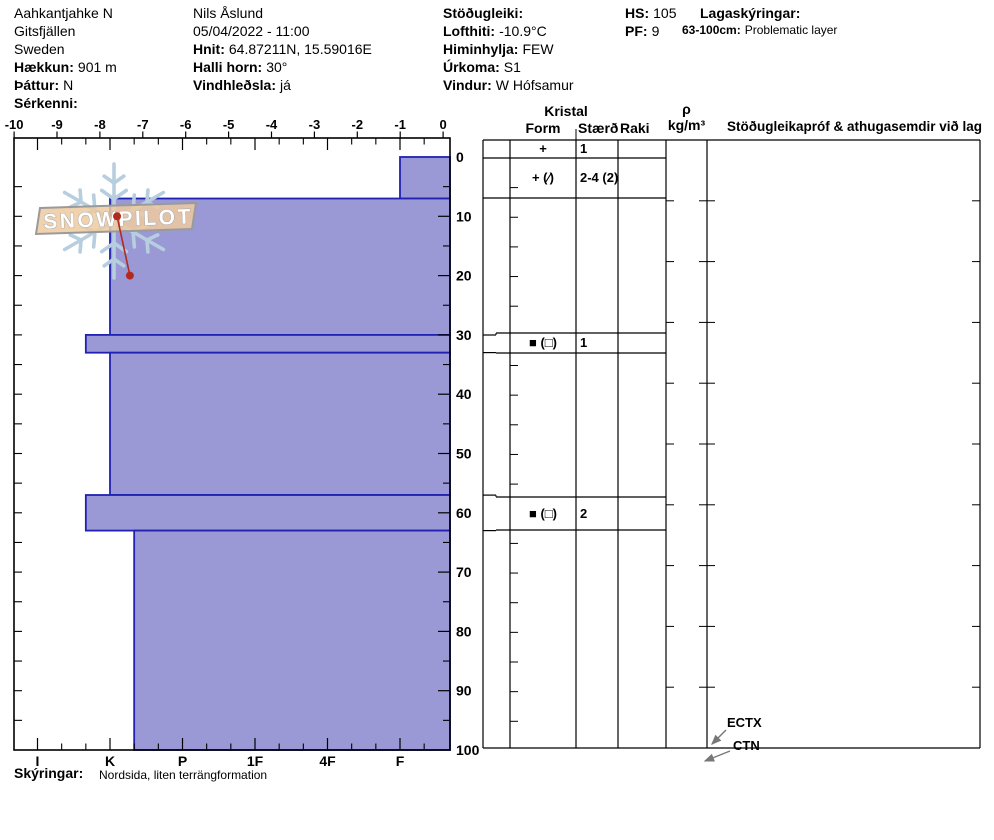 This screenshot has width=994, height=840. What do you see at coordinates (327, 761) in the screenshot?
I see `svg-text: 4F` at bounding box center [327, 761].